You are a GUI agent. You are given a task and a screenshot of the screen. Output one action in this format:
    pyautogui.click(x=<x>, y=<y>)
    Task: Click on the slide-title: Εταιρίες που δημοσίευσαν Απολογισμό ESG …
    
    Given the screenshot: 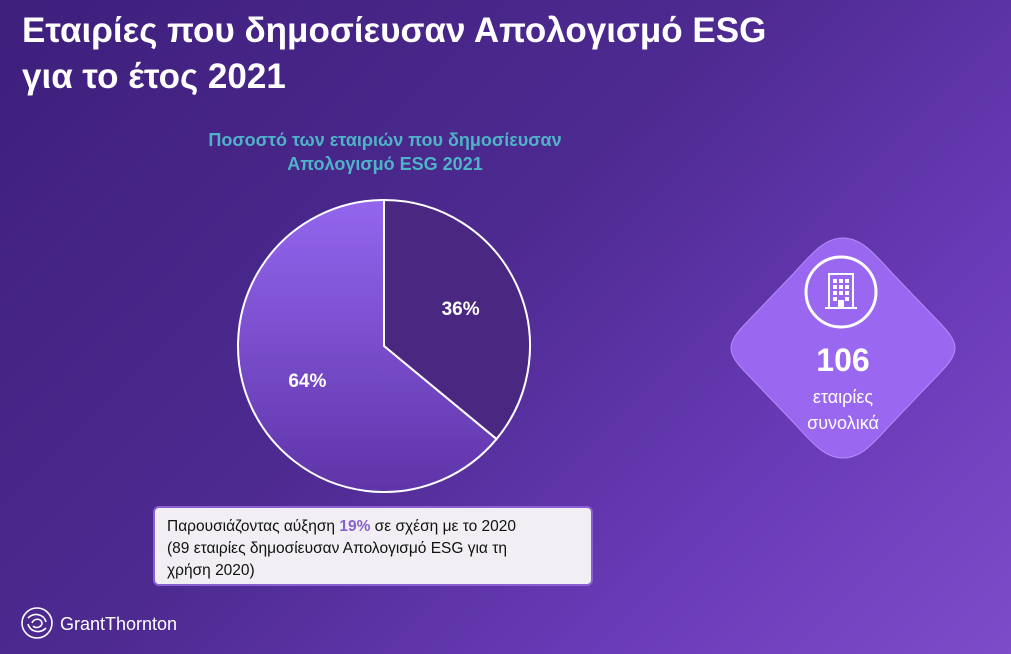 What is the action you would take?
    pyautogui.click(x=472, y=54)
    